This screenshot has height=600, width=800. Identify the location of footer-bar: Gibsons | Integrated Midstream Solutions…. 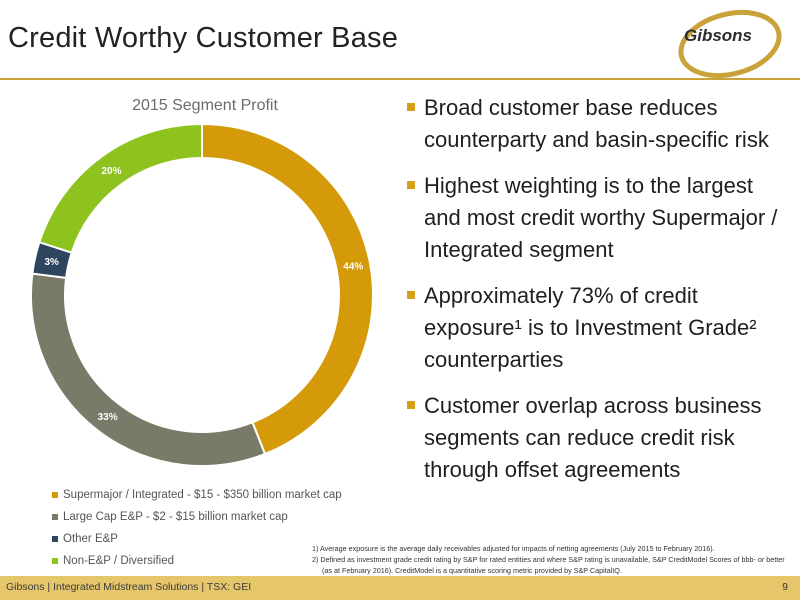
(400, 588).